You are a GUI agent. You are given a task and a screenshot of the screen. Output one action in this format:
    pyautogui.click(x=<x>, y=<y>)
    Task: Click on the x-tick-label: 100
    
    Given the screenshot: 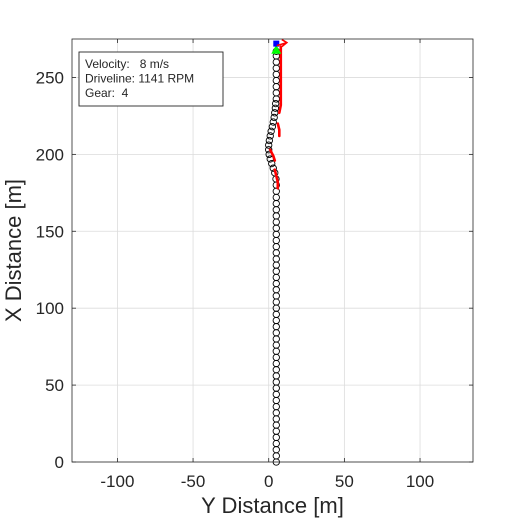 What is the action you would take?
    pyautogui.click(x=420, y=481)
    